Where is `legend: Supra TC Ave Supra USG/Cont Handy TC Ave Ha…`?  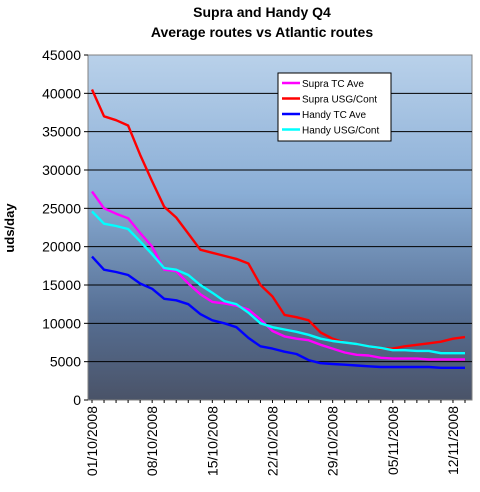
legend: Supra TC Ave Supra USG/Cont Handy TC Ave Ha… is located at coordinates (334, 107).